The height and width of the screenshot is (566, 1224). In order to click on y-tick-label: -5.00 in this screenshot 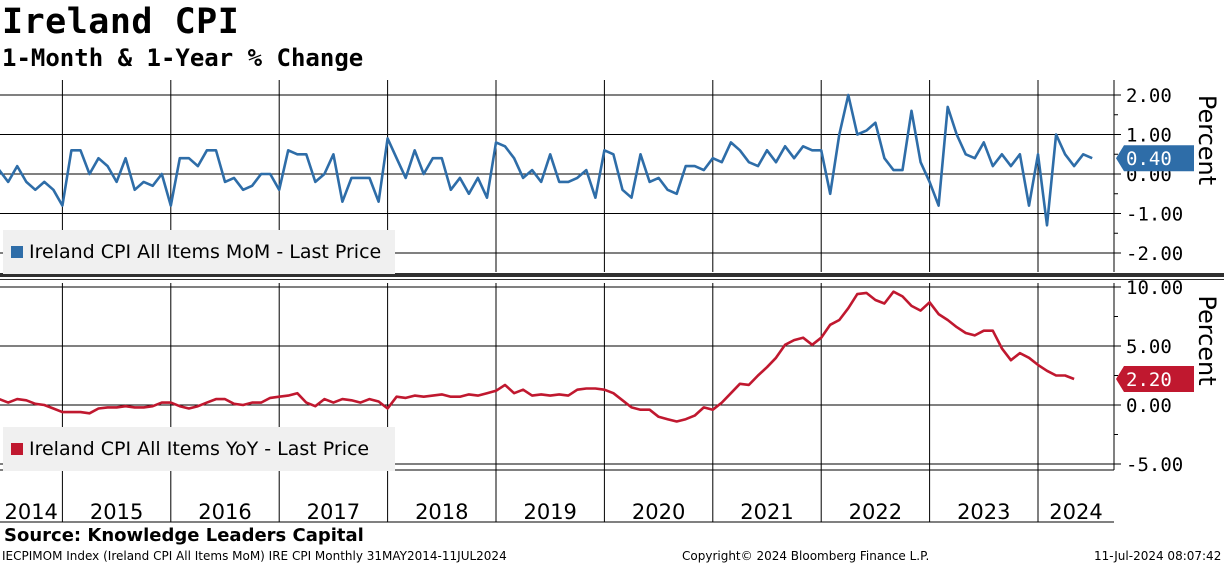, I will do `click(1154, 465)`.